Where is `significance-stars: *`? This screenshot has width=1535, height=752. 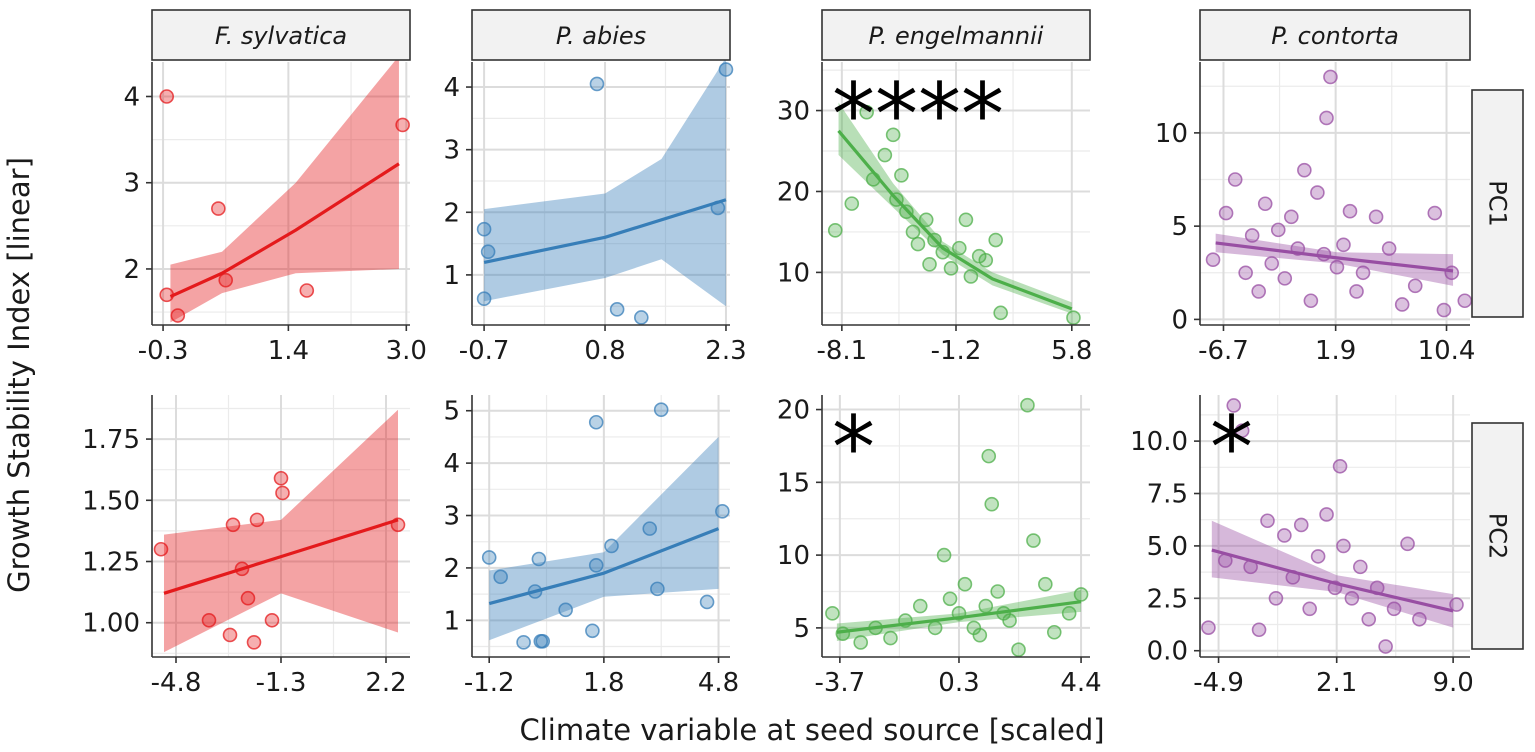 significance-stars: * is located at coordinates (1231, 448).